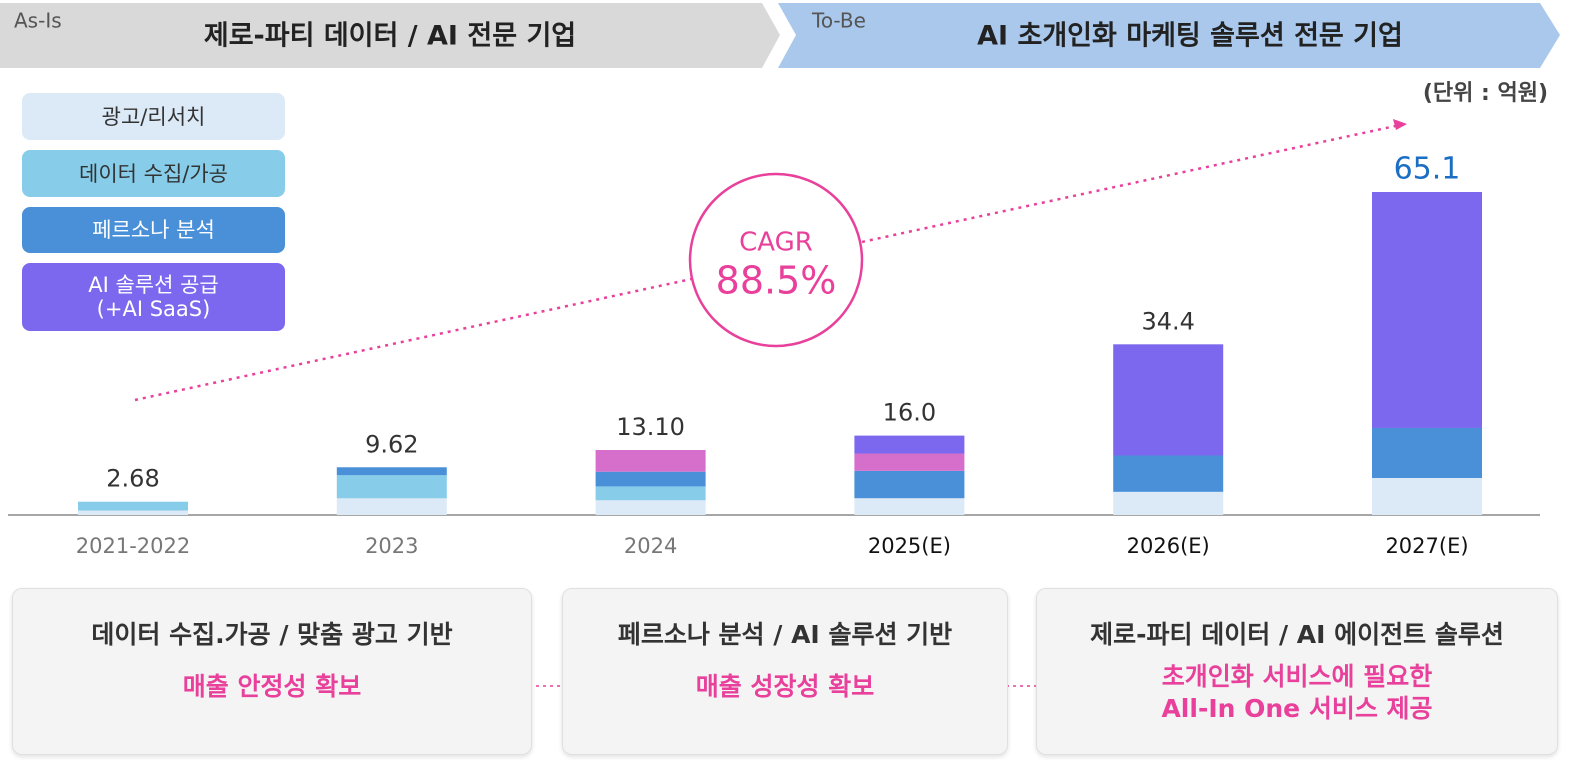  Describe the element at coordinates (1426, 546) in the screenshot. I see `x-tick-label: 2027(E)` at that location.